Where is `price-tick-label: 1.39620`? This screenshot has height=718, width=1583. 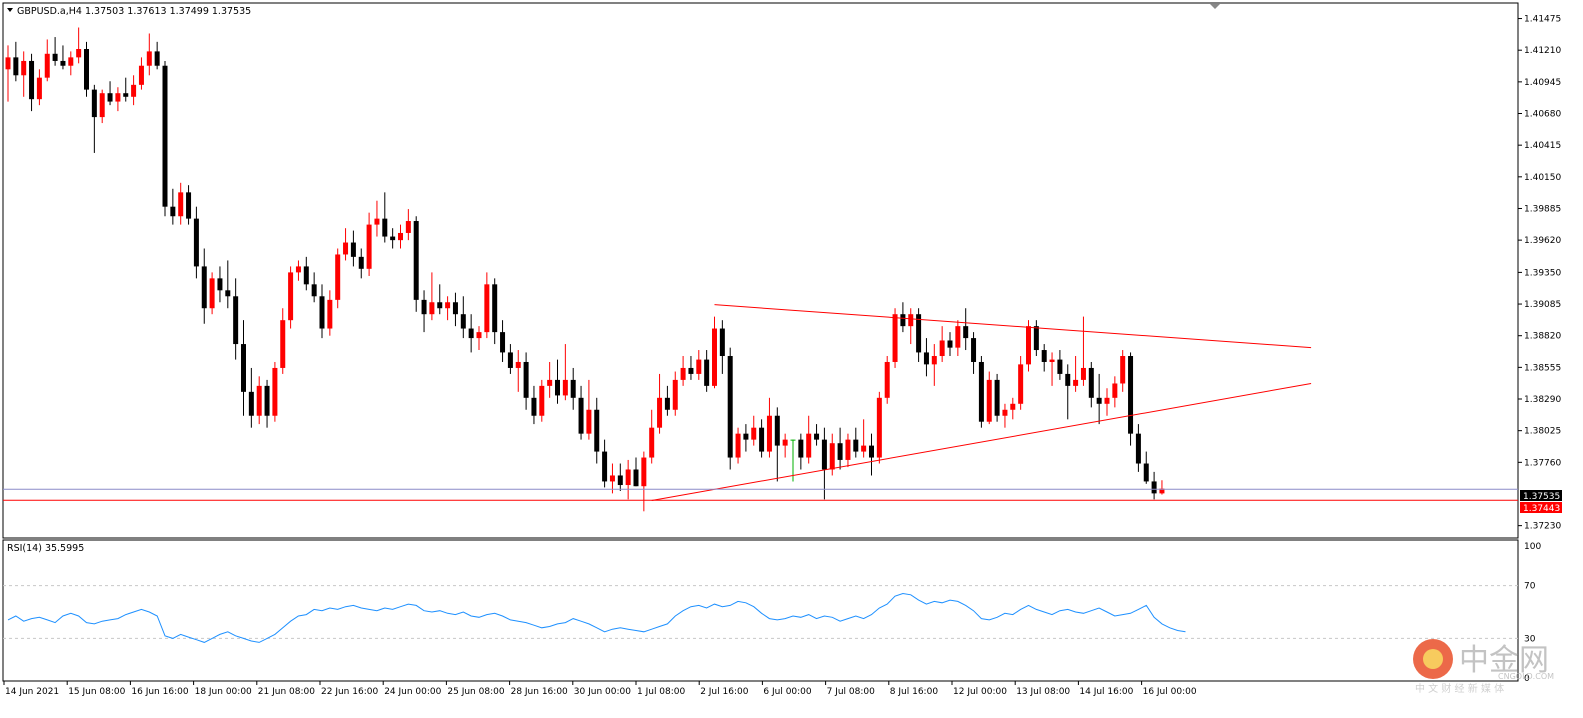
price-tick-label: 1.39620 is located at coordinates (1542, 241).